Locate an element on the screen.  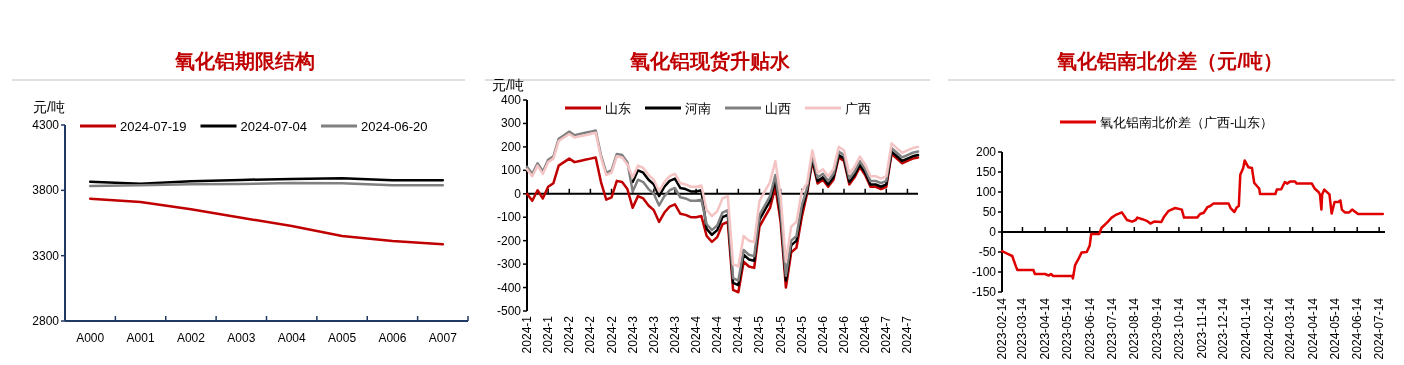
x-tick-label: A005 is located at coordinates (342, 338).